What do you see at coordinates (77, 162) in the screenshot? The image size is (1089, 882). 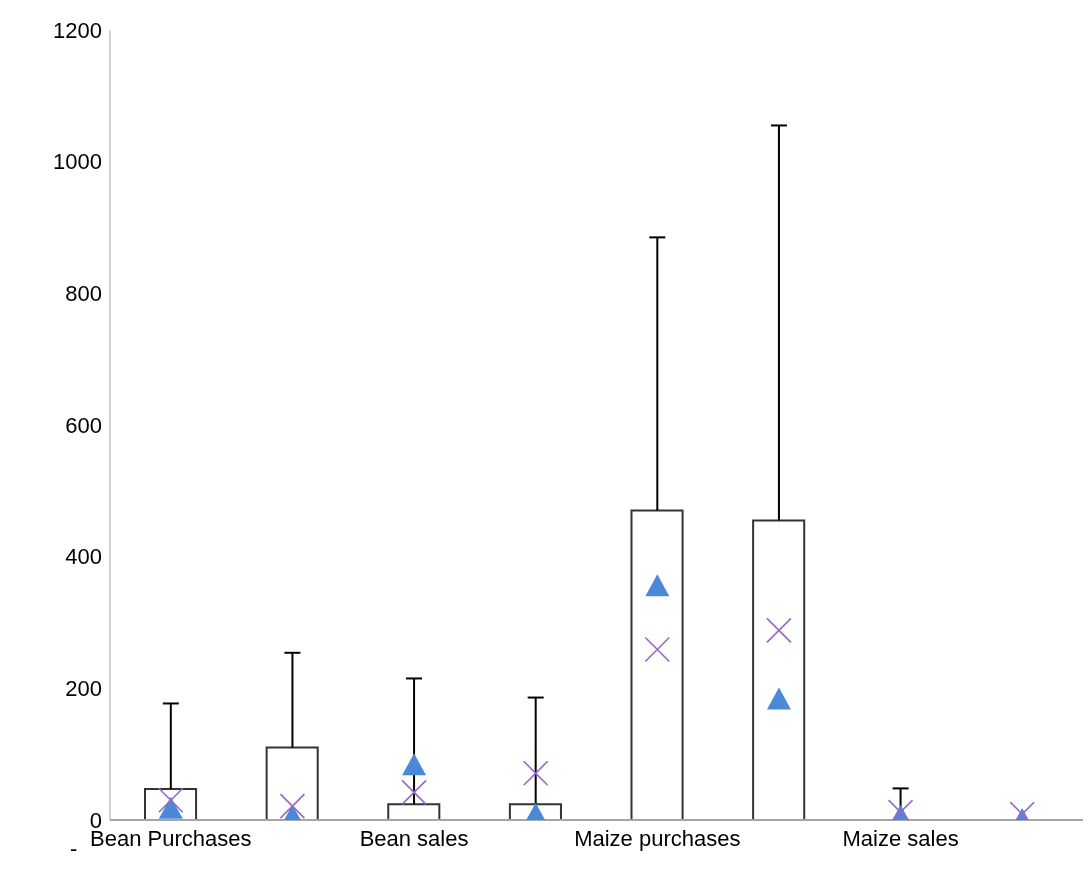 I see `y-tick-label: 1000` at bounding box center [77, 162].